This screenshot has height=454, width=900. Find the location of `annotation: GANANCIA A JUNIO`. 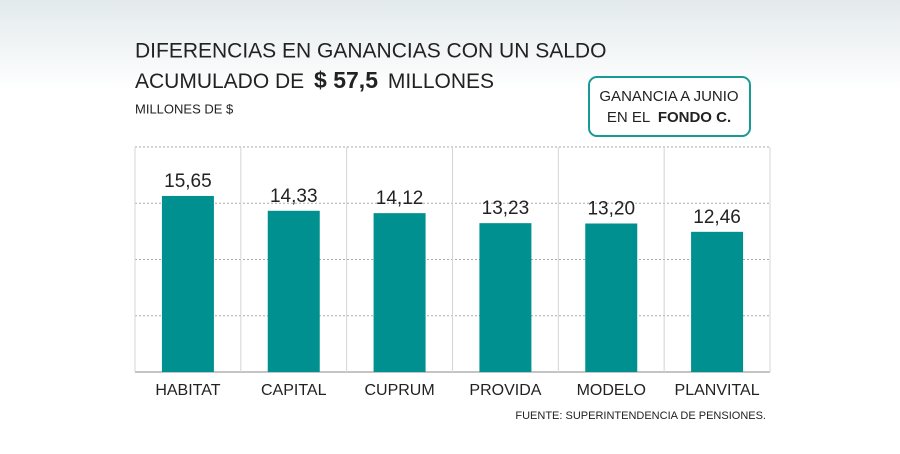

annotation: GANANCIA A JUNIO is located at coordinates (668, 96).